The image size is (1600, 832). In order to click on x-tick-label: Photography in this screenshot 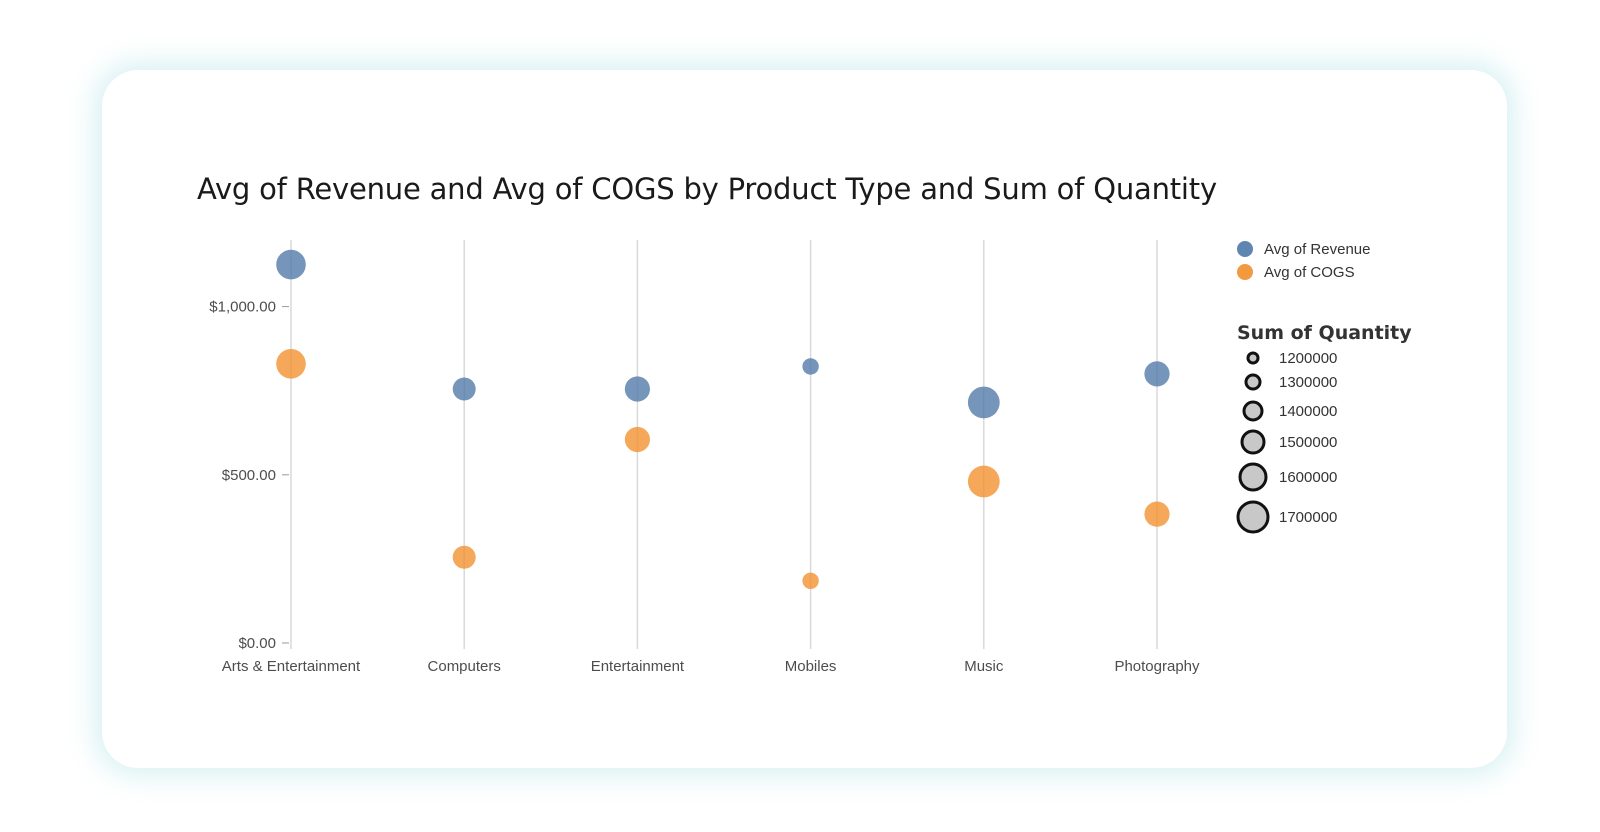, I will do `click(1157, 666)`.